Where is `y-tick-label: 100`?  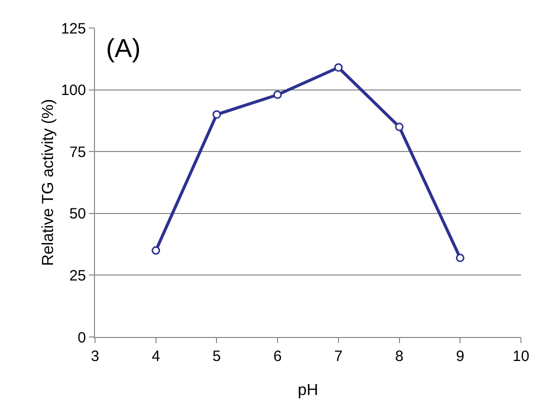
y-tick-label: 100 is located at coordinates (73, 91).